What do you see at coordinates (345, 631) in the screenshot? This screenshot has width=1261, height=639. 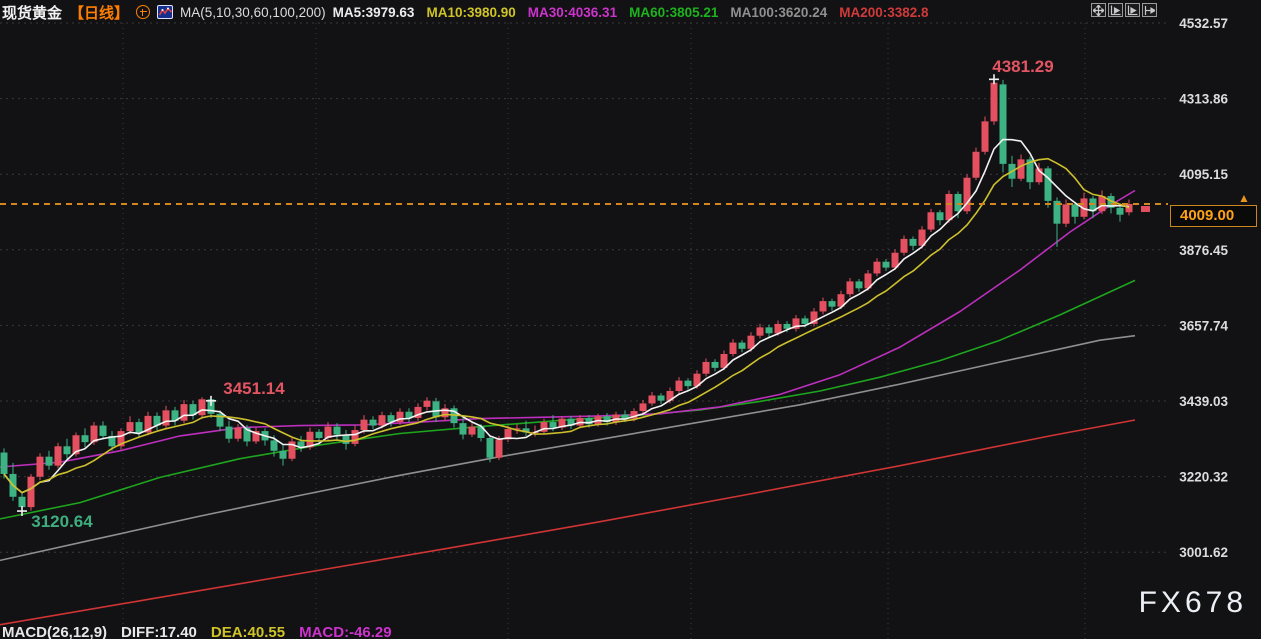 I see `macd-value: MACD:-46.29` at bounding box center [345, 631].